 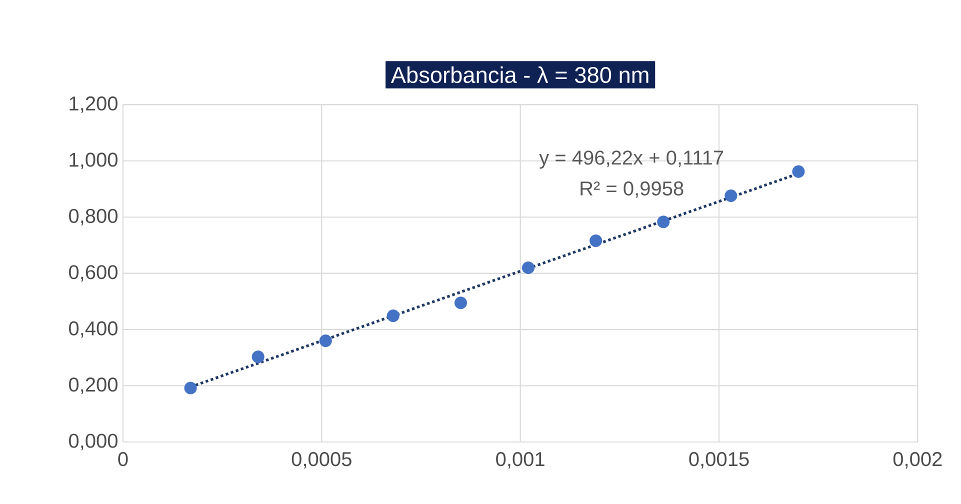 I want to click on y-tick-label: 1,200, so click(x=94, y=104).